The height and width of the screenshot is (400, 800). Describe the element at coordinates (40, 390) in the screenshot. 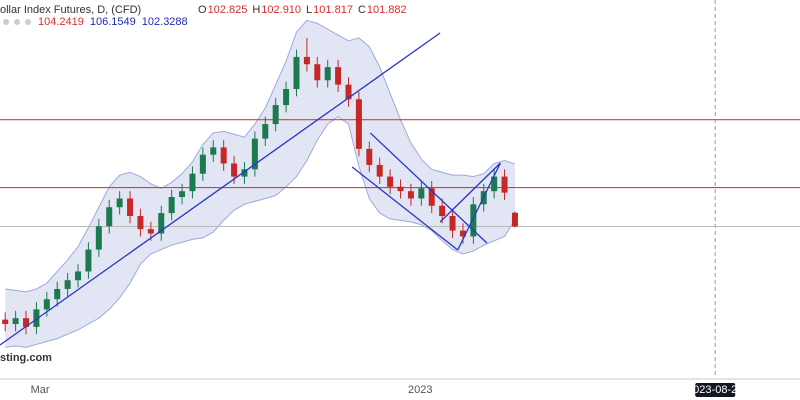

I see `x-tick-label: Mar` at that location.